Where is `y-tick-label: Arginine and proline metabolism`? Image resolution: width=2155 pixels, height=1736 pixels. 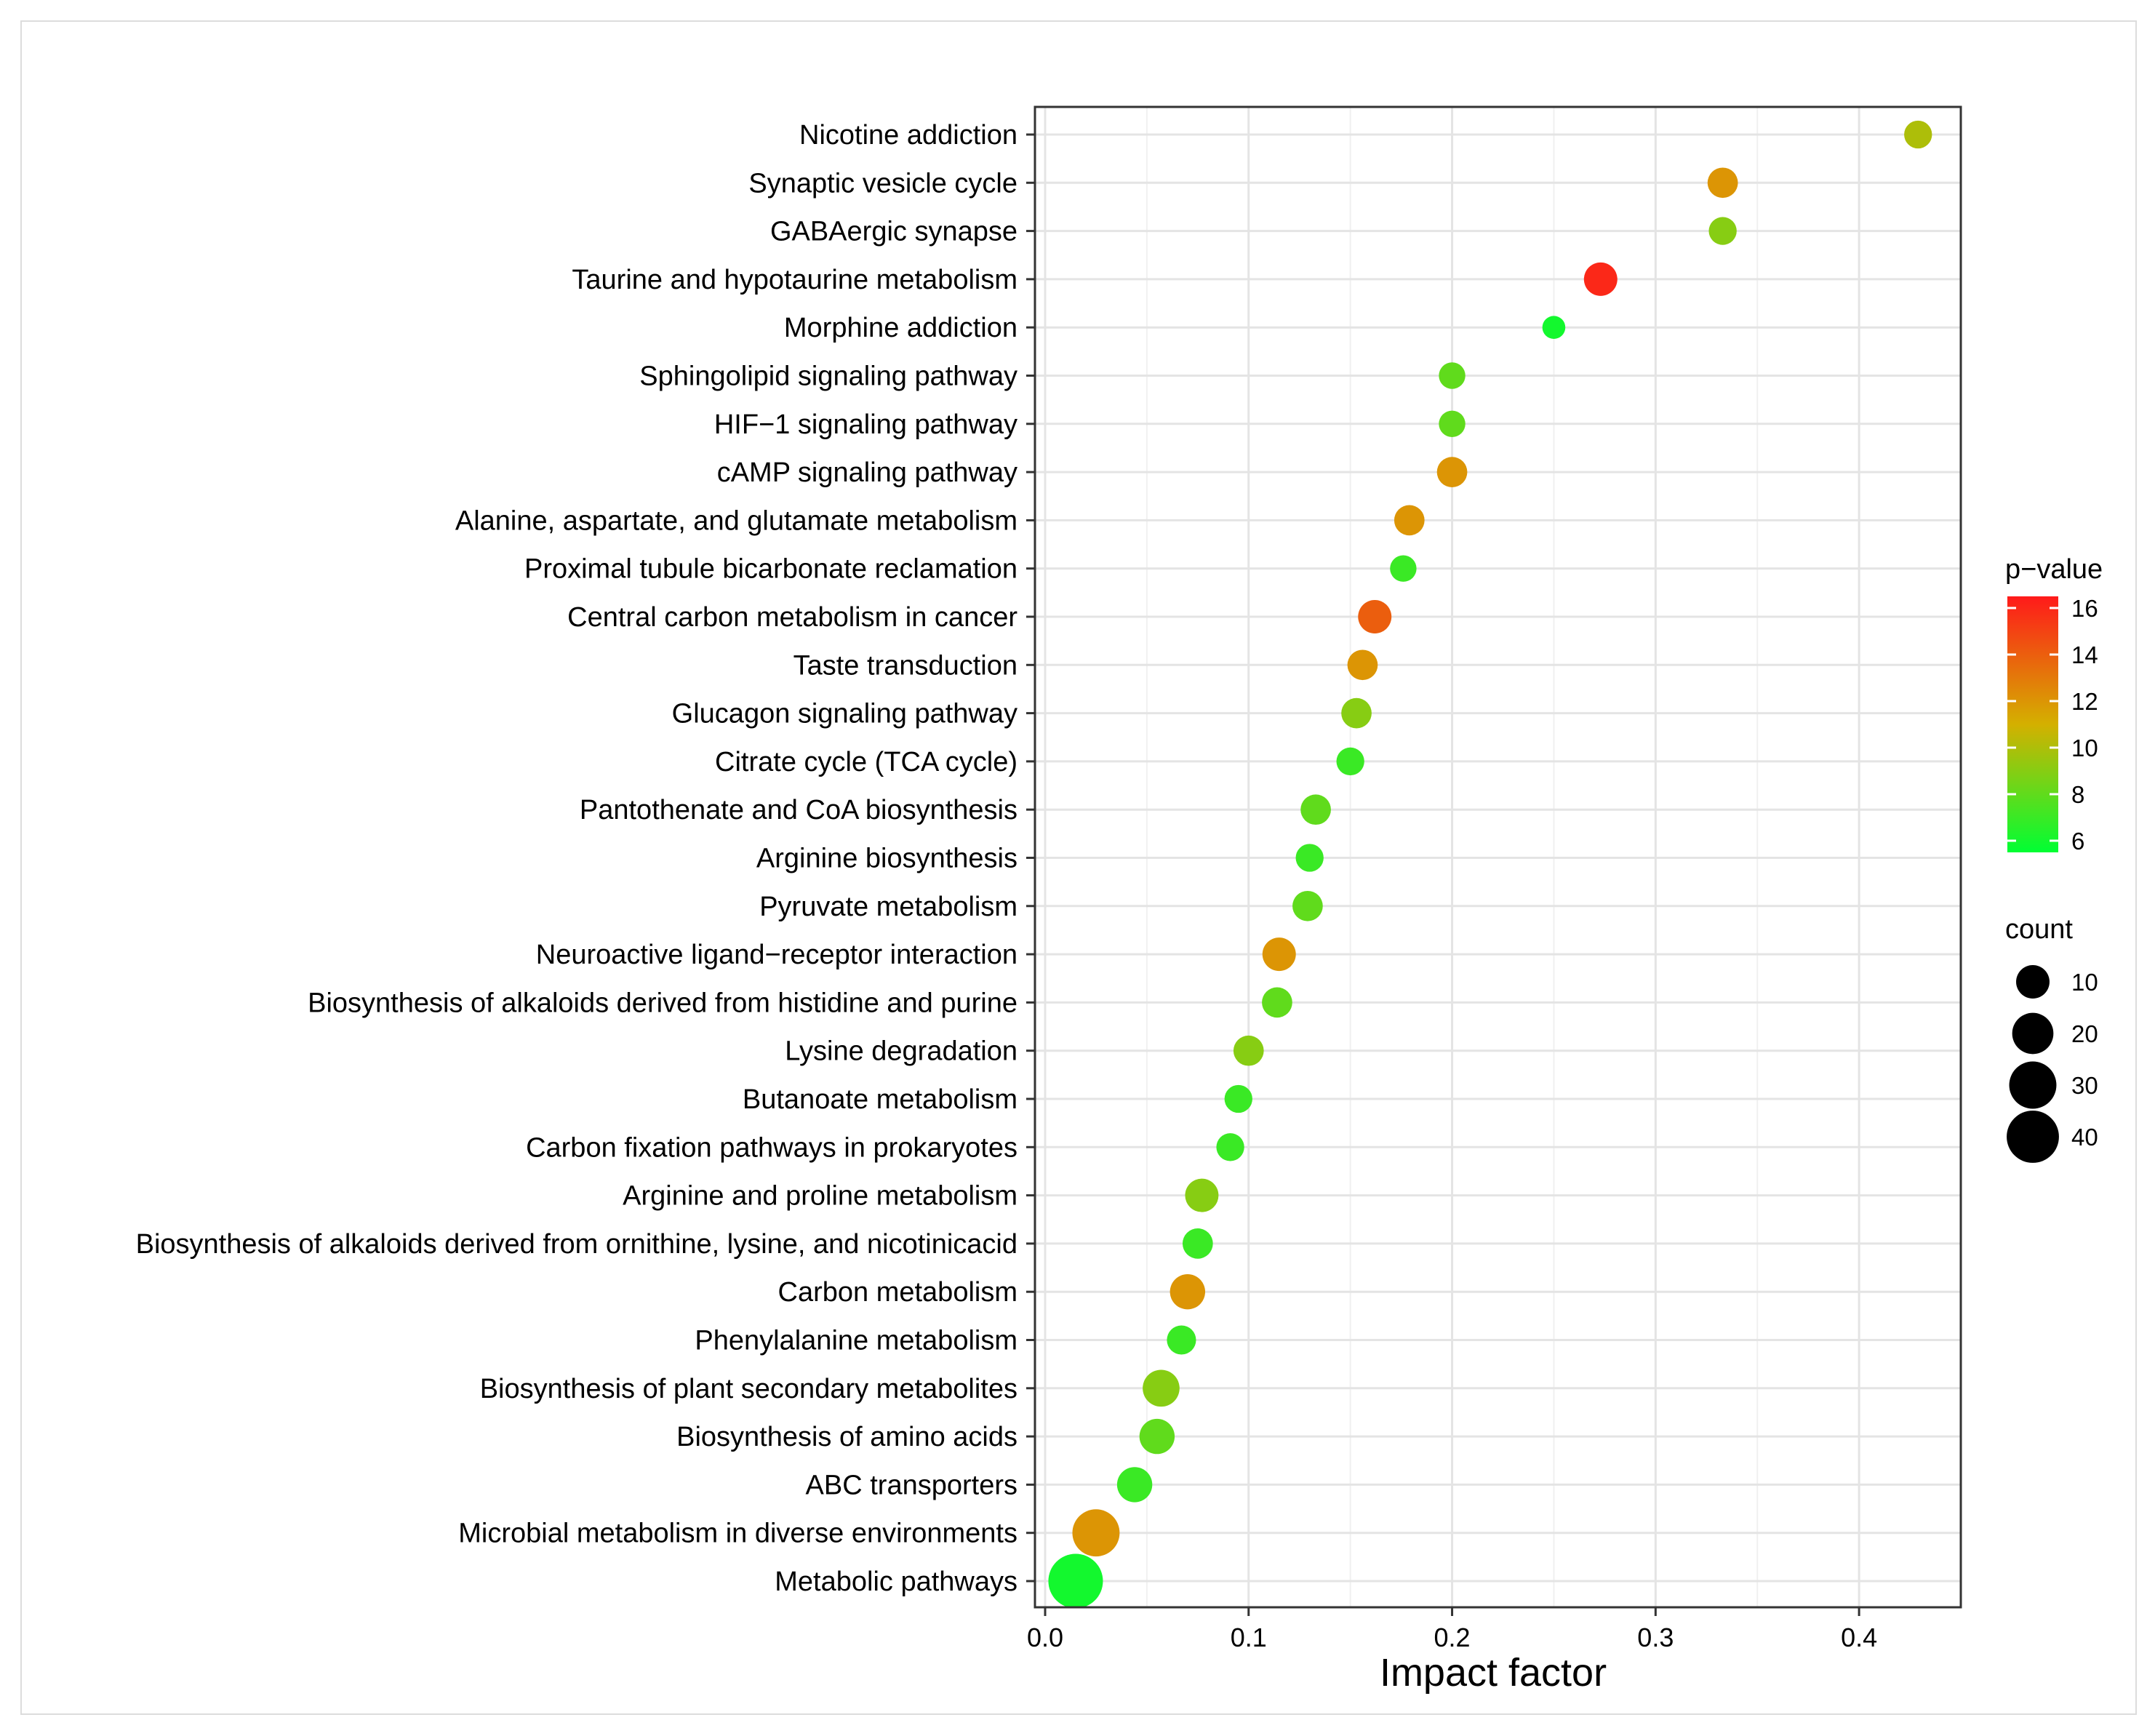
y-tick-label: Arginine and proline metabolism is located at coordinates (820, 1196).